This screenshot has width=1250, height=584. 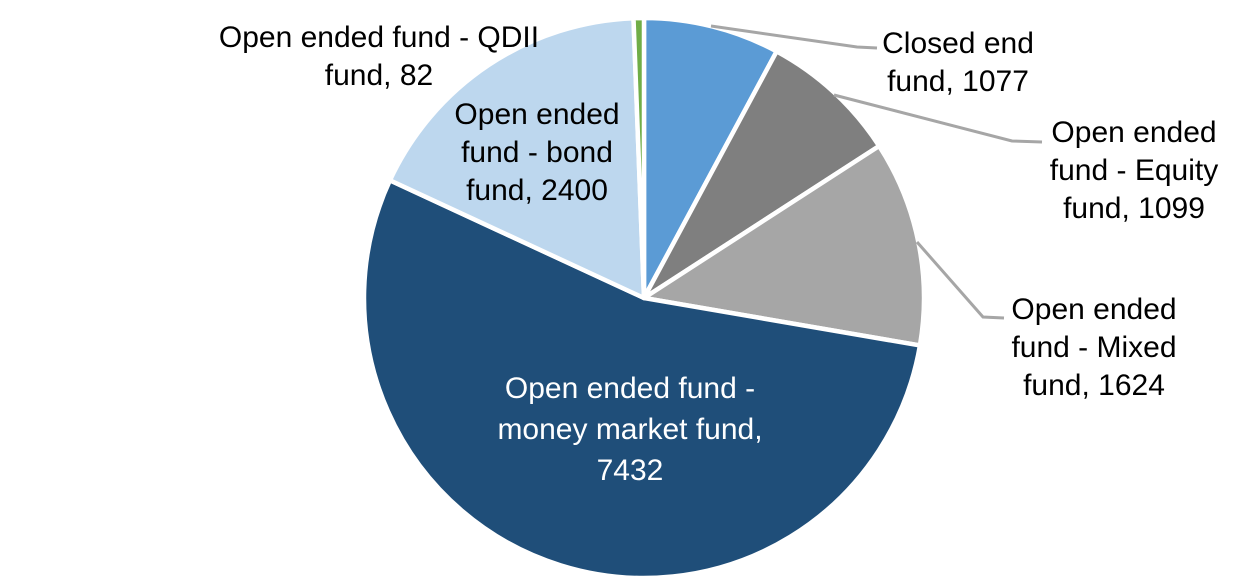 I want to click on pie-slice-open-ended-bond-fund, so click(x=517, y=158).